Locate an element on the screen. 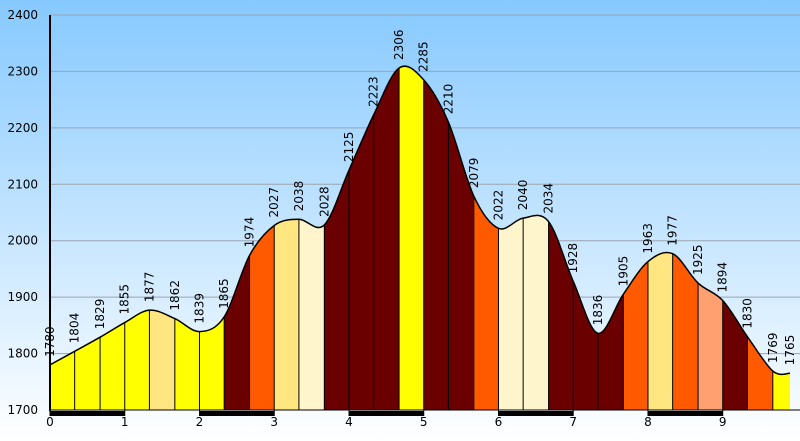  elevation-label: 1905 is located at coordinates (623, 271).